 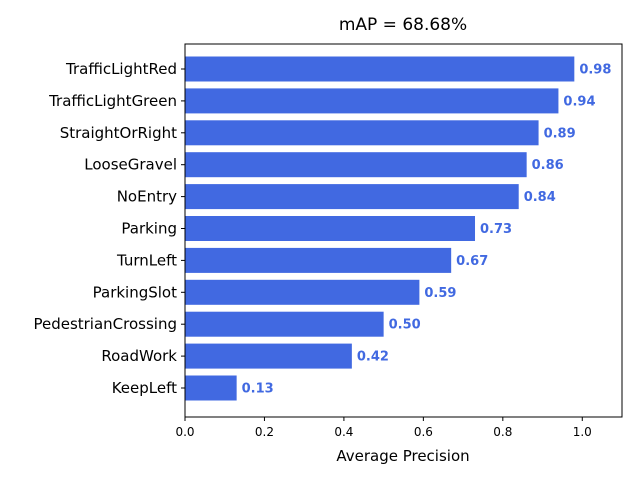 What do you see at coordinates (105, 324) in the screenshot?
I see `category-label-PedestrianCrossing: PedestrianCrossing` at bounding box center [105, 324].